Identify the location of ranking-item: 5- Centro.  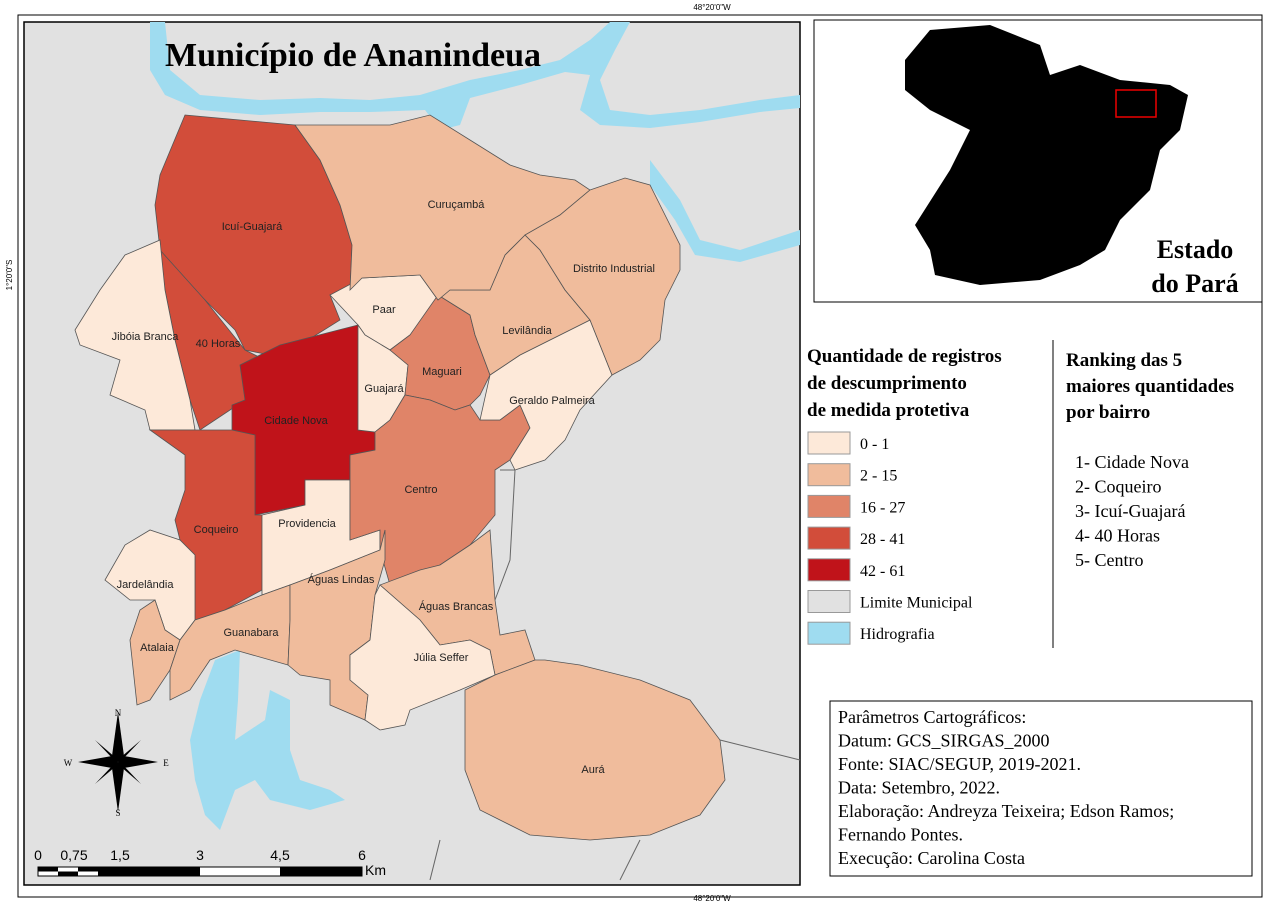
(1109, 560).